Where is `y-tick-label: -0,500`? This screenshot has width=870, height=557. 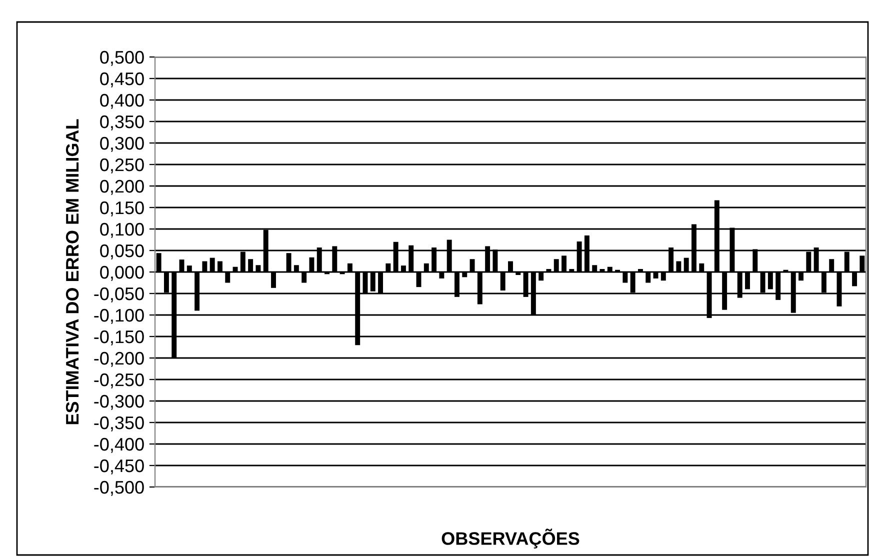
y-tick-label: -0,500 is located at coordinates (119, 488).